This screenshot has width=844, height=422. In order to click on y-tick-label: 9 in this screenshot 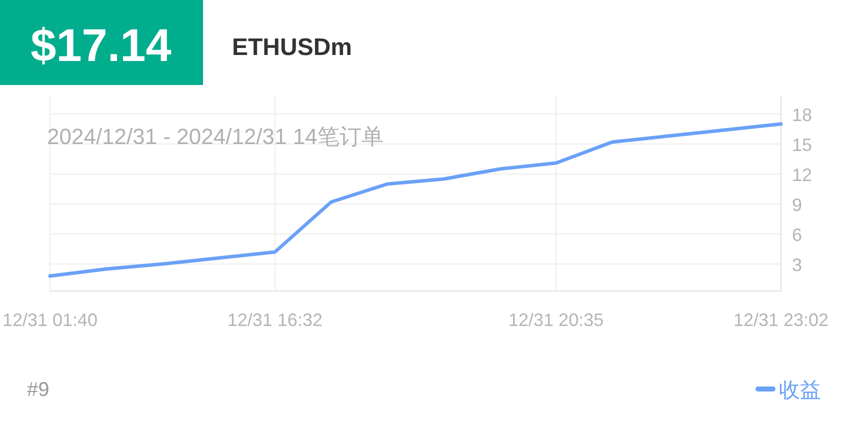, I will do `click(797, 205)`.